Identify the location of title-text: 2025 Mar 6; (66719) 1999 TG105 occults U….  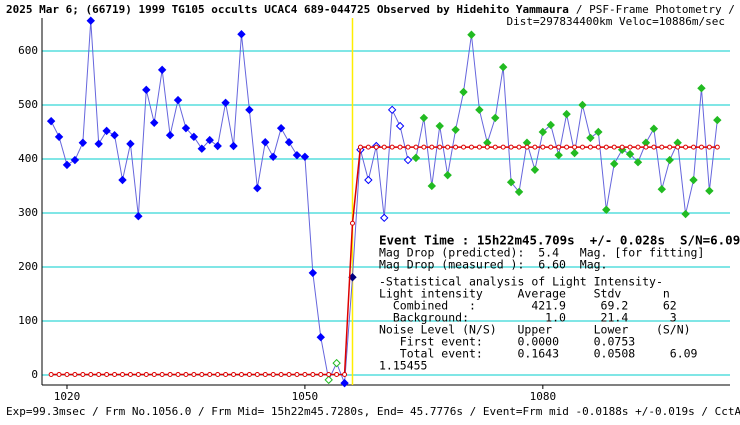
(287, 9).